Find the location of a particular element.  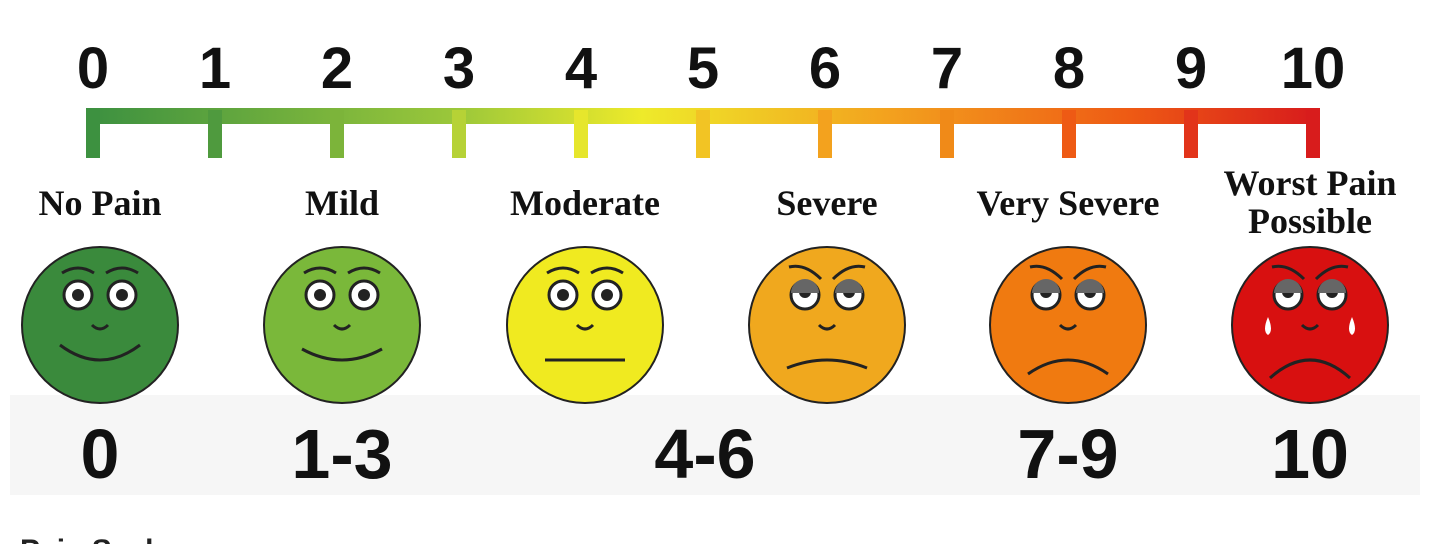

face-label: Moderate is located at coordinates (585, 203).